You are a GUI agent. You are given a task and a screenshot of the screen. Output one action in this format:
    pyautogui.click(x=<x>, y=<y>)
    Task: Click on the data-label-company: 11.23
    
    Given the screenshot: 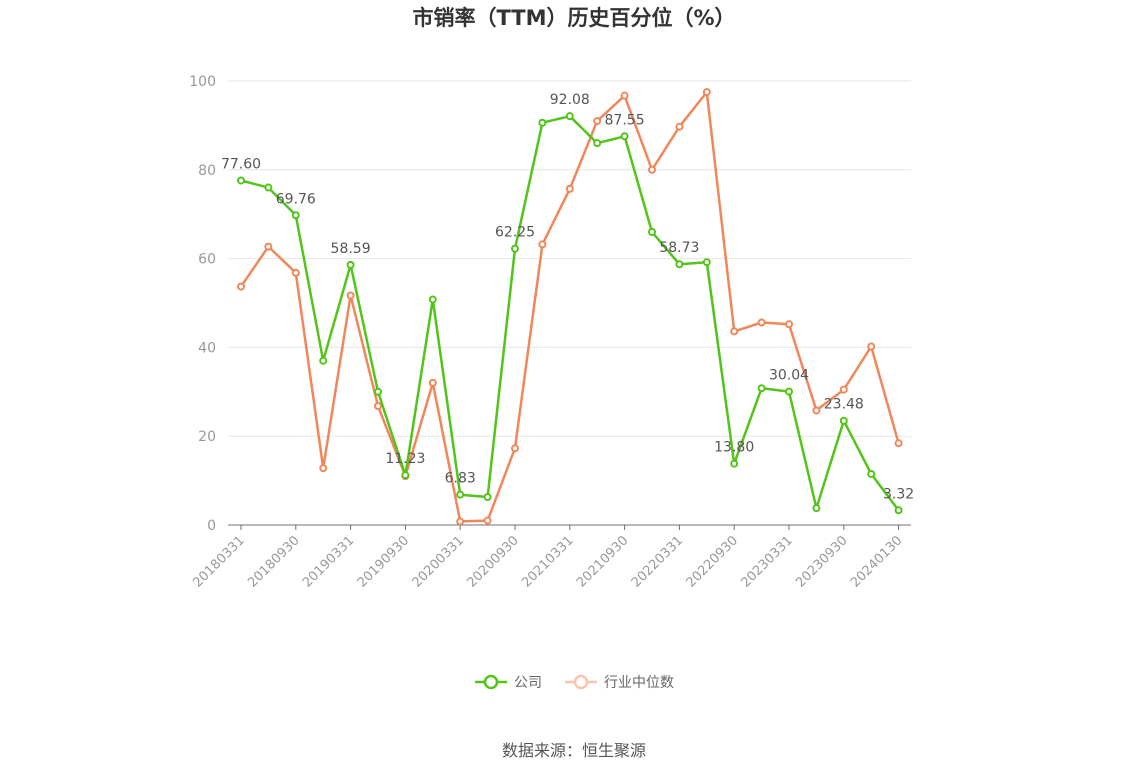 What is the action you would take?
    pyautogui.click(x=405, y=459)
    